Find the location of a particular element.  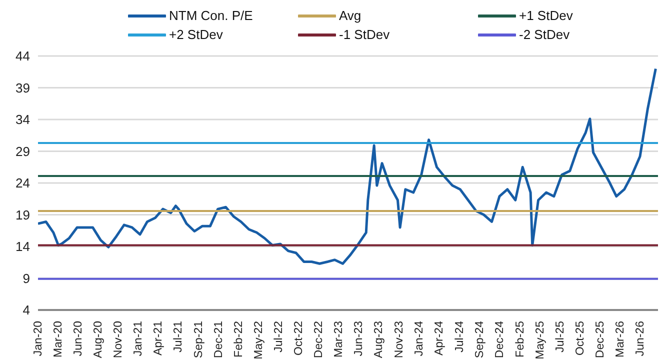

x-tick-label: Jun-23 is located at coordinates (359, 338).